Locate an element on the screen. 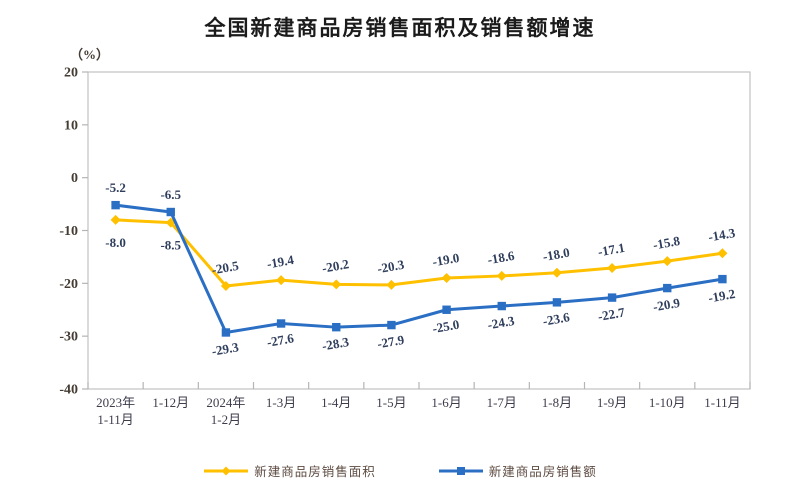  data-label: -20.5 is located at coordinates (225, 268).